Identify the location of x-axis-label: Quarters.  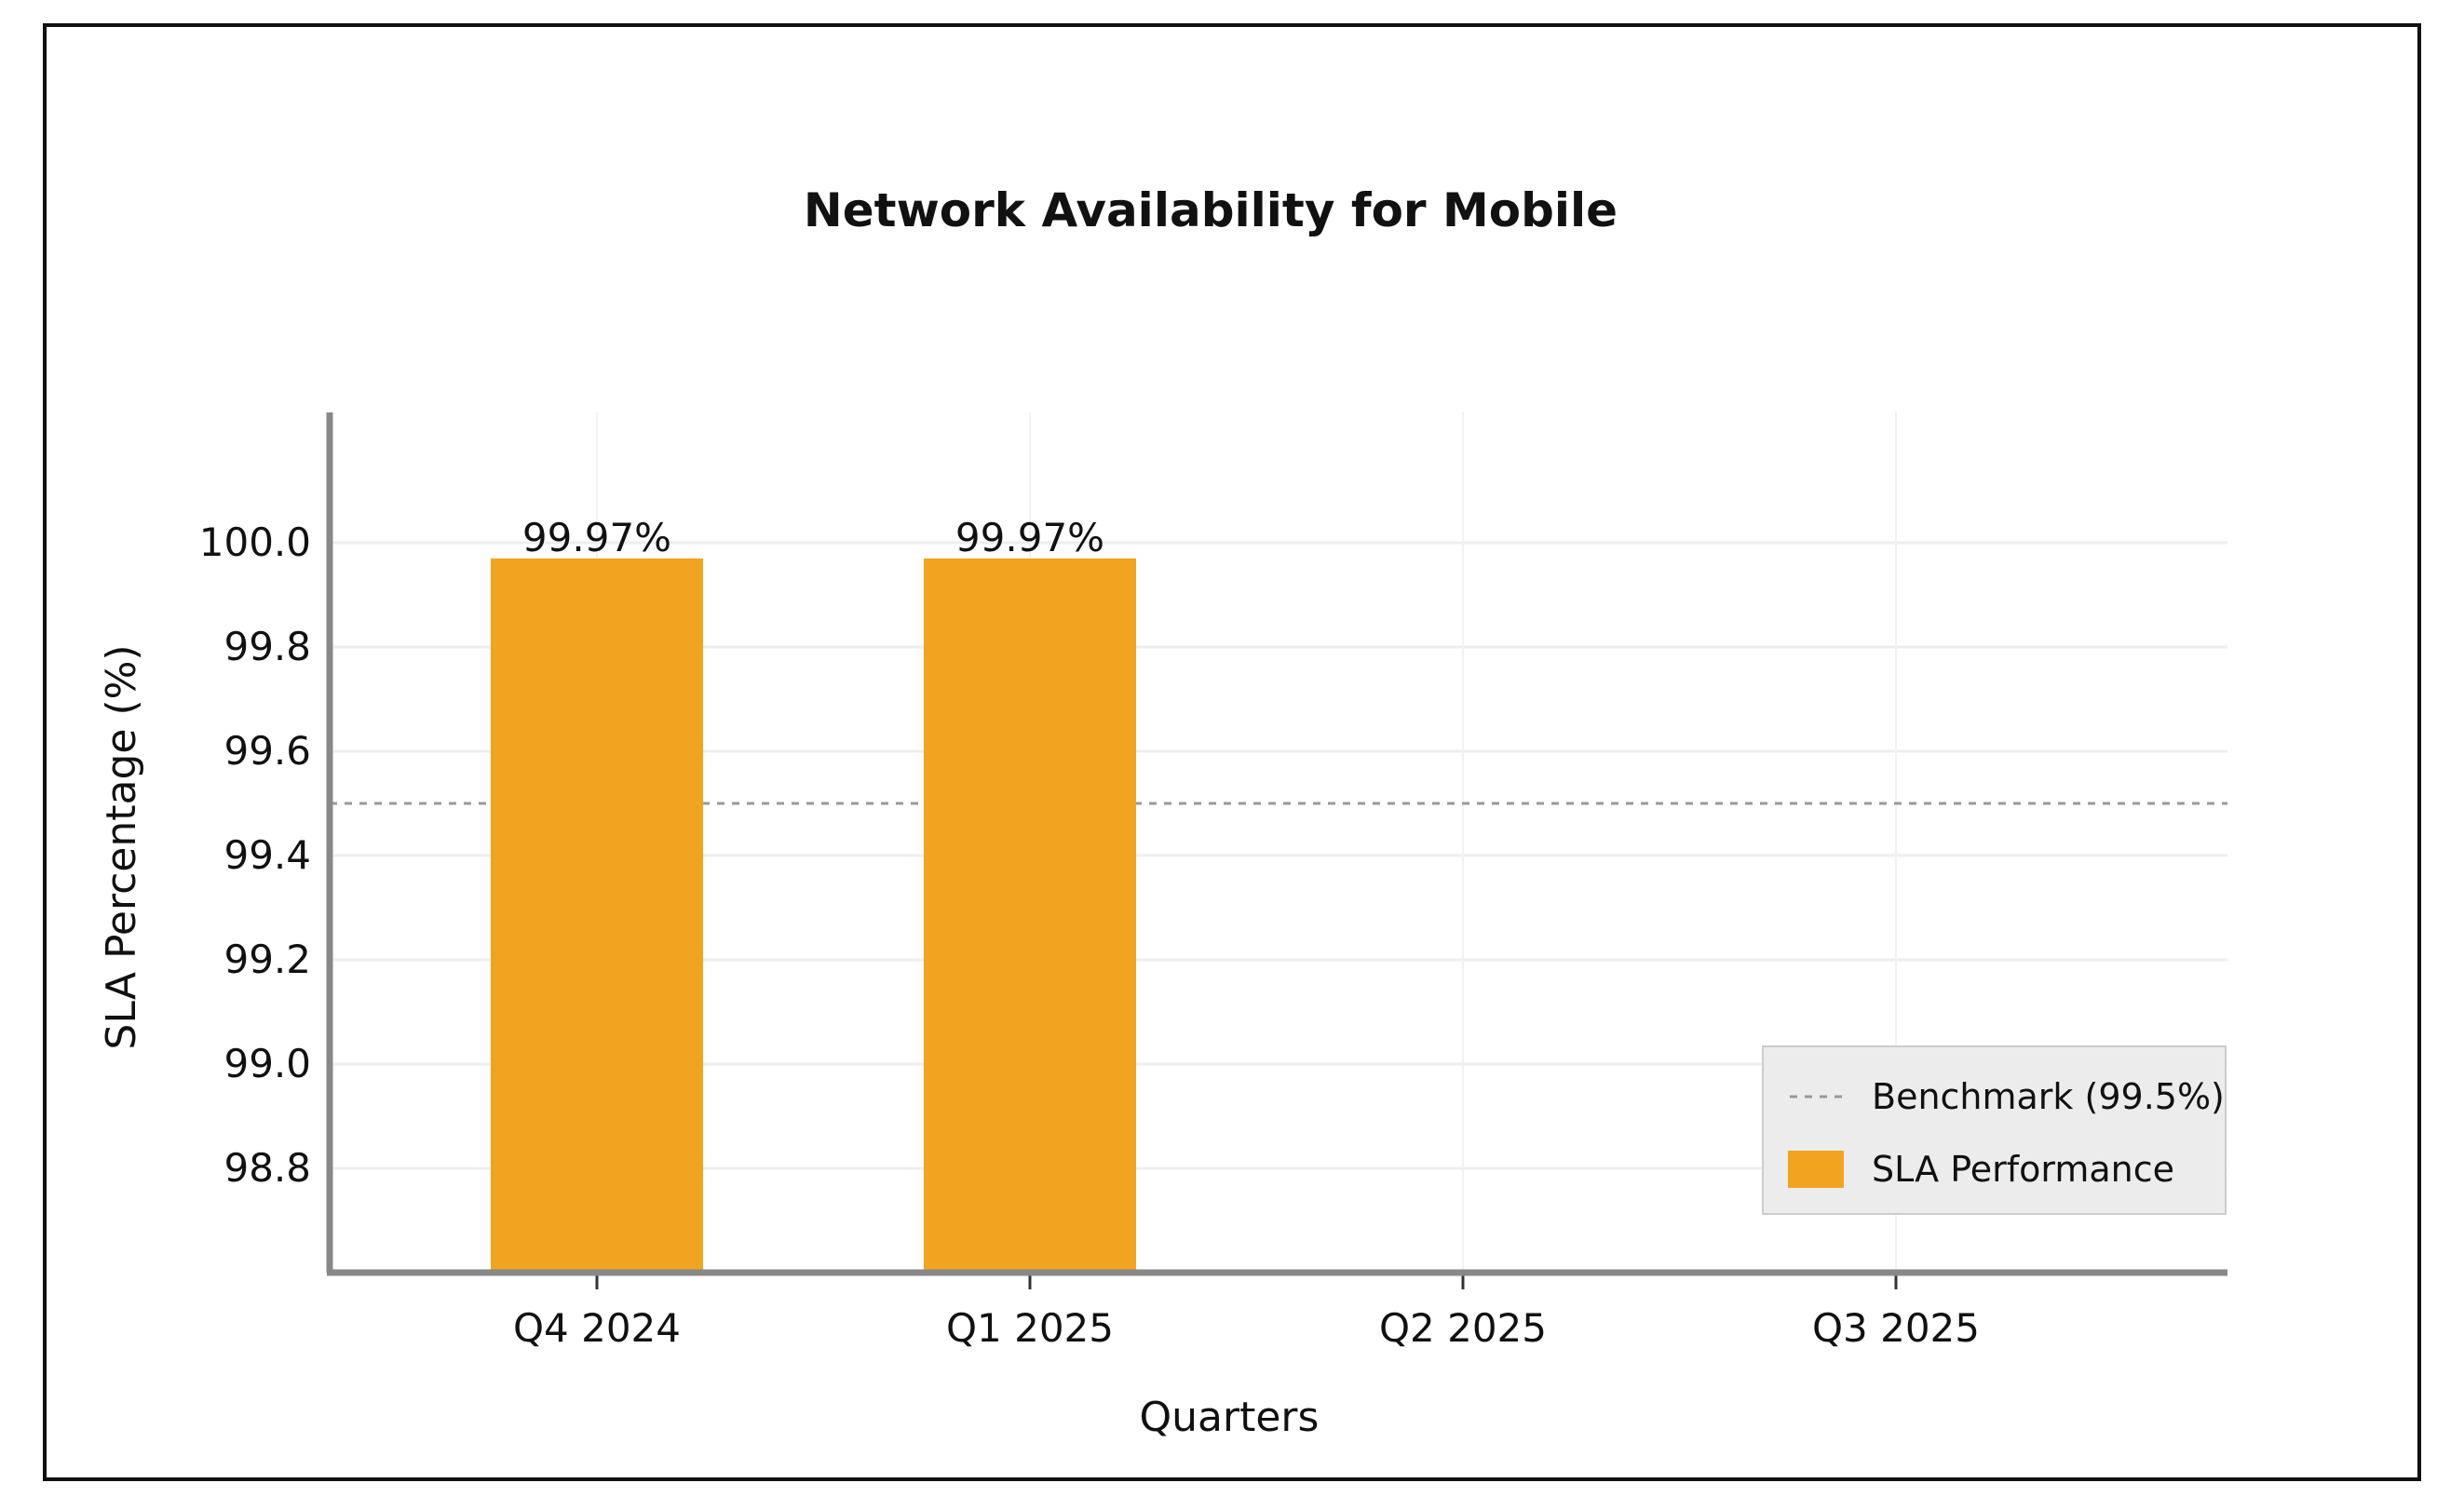
(1230, 1417).